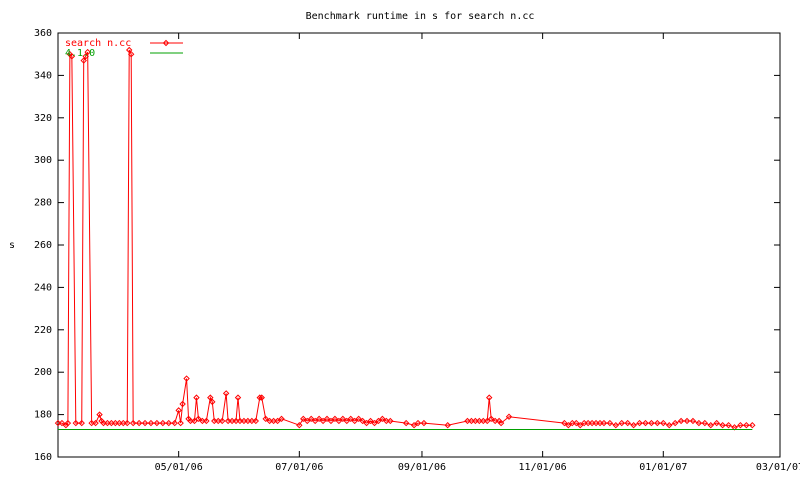  I want to click on y-tick-label: 360, so click(43, 33).